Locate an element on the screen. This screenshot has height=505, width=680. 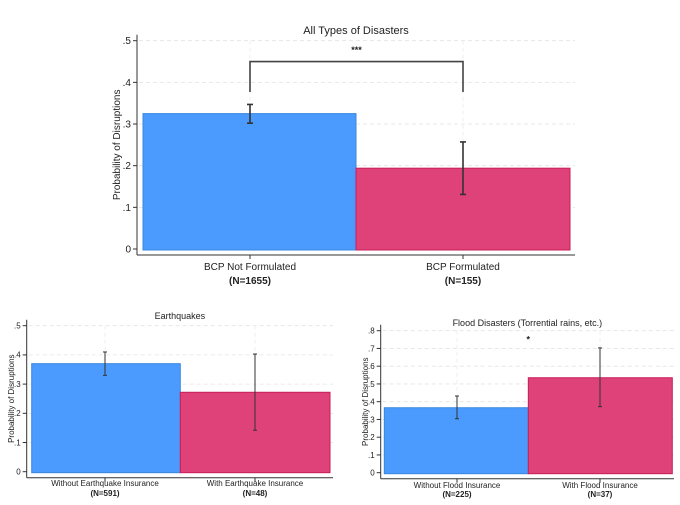
x-tick-n-label: (N=155) is located at coordinates (463, 281).